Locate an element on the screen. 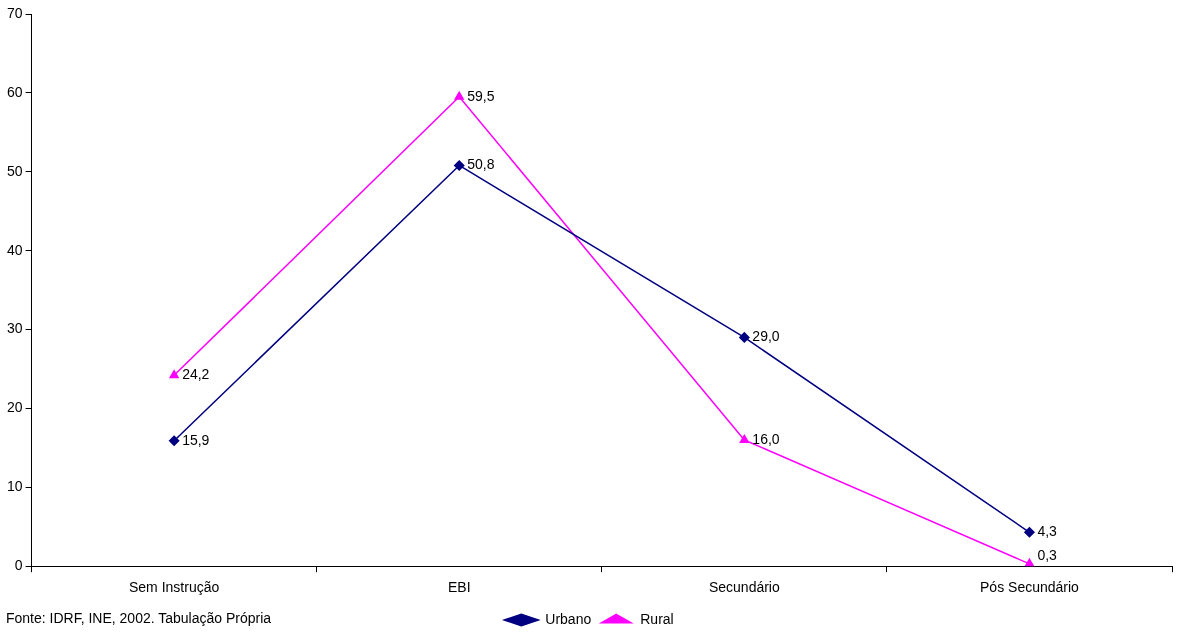 The height and width of the screenshot is (641, 1178). data-label: 16,0 is located at coordinates (766, 438).